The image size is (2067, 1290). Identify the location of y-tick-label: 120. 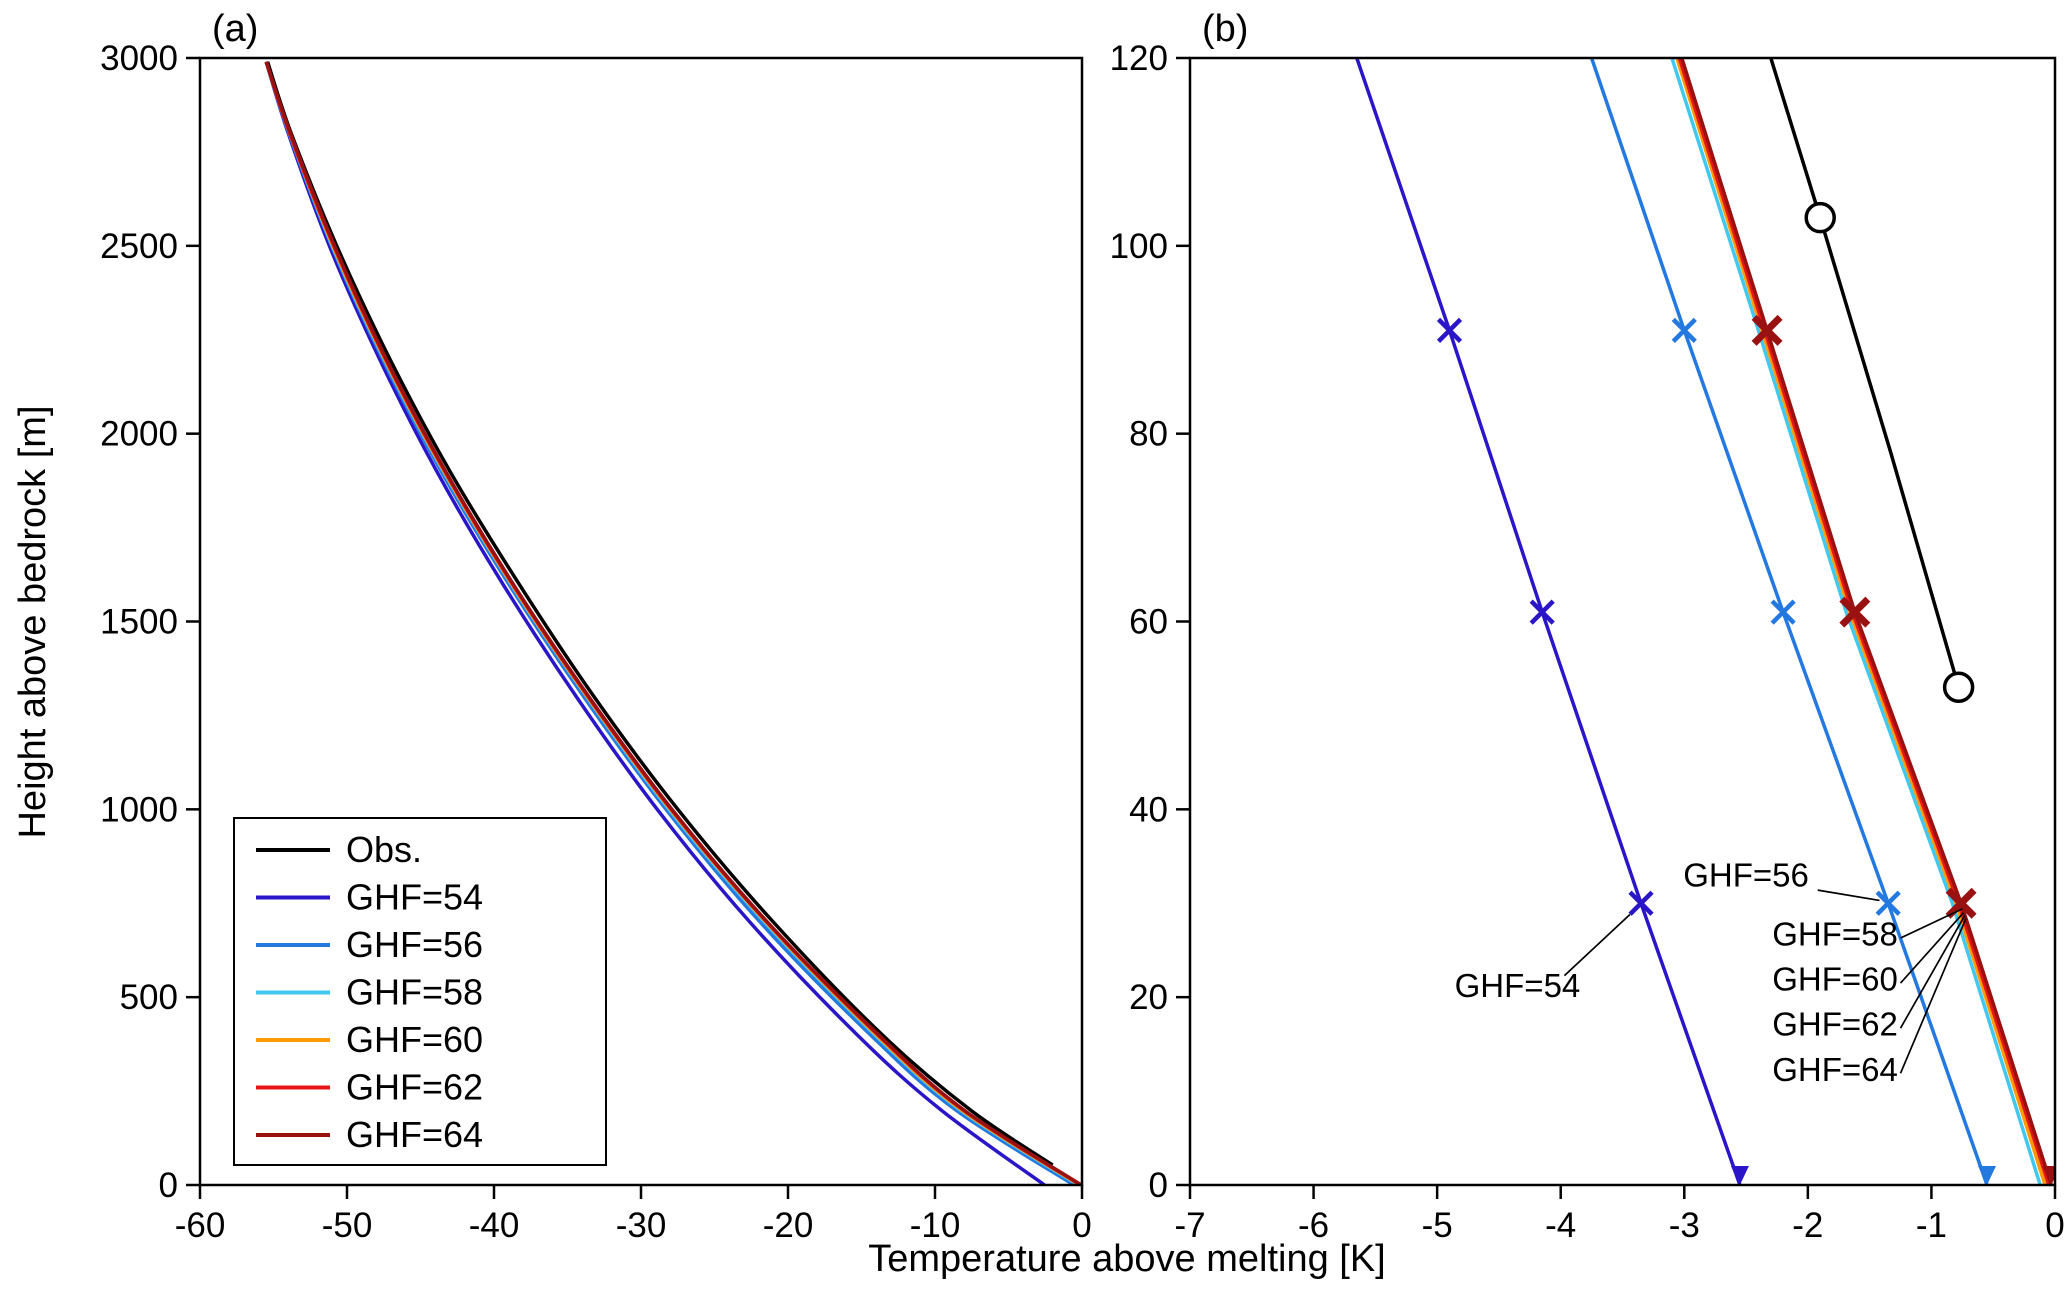
(1139, 58).